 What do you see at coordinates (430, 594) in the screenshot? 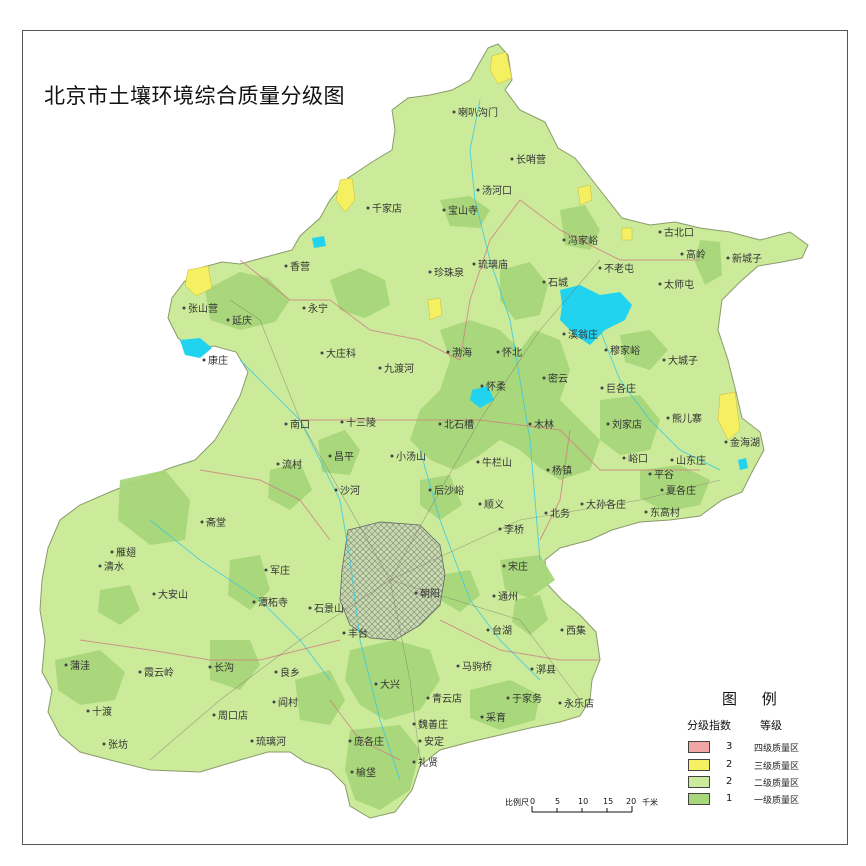
I see `place-label: 朝阳` at bounding box center [430, 594].